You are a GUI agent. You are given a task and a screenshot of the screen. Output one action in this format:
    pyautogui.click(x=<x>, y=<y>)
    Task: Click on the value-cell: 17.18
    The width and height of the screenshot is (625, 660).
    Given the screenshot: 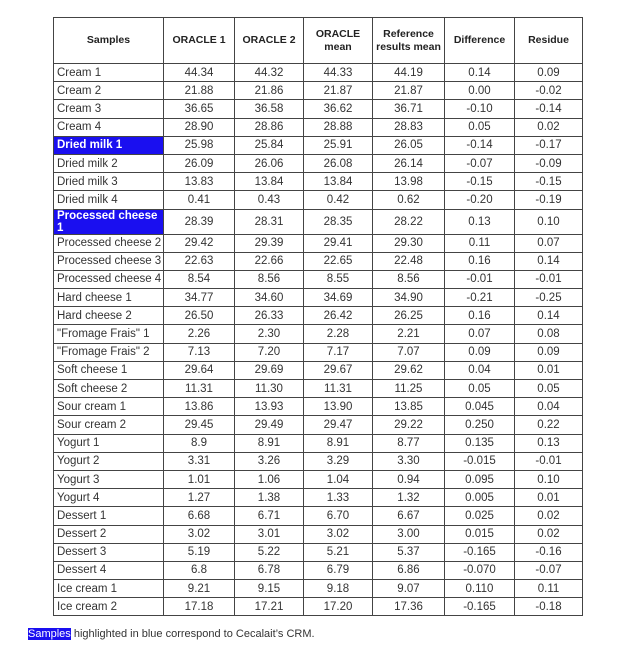 What is the action you would take?
    pyautogui.click(x=199, y=607)
    